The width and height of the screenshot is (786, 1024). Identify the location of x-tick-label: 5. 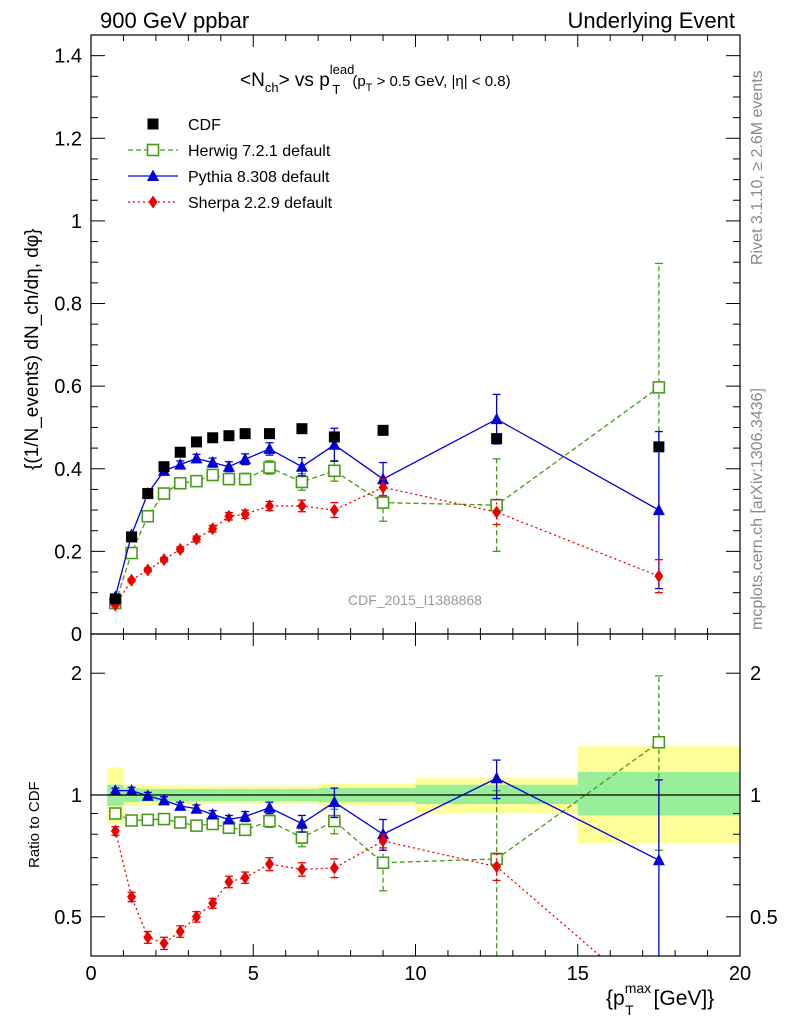
(253, 974).